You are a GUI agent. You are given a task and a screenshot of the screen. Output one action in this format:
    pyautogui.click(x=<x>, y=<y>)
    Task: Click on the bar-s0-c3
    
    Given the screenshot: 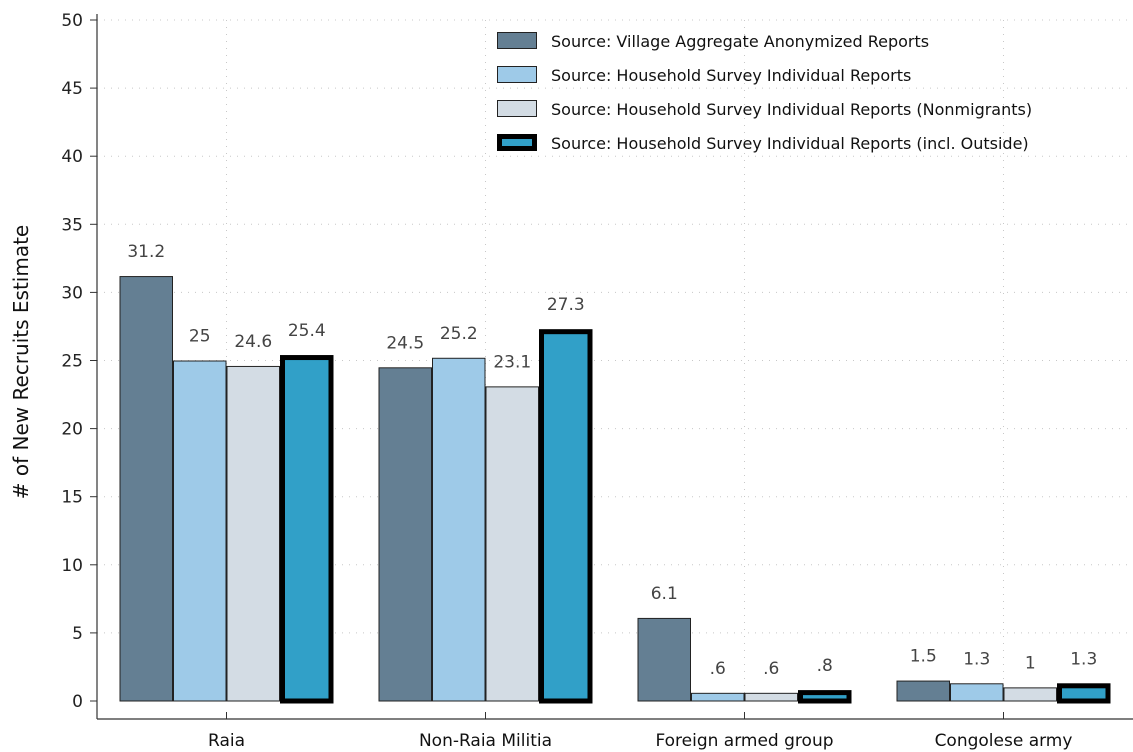 What is the action you would take?
    pyautogui.click(x=923, y=691)
    